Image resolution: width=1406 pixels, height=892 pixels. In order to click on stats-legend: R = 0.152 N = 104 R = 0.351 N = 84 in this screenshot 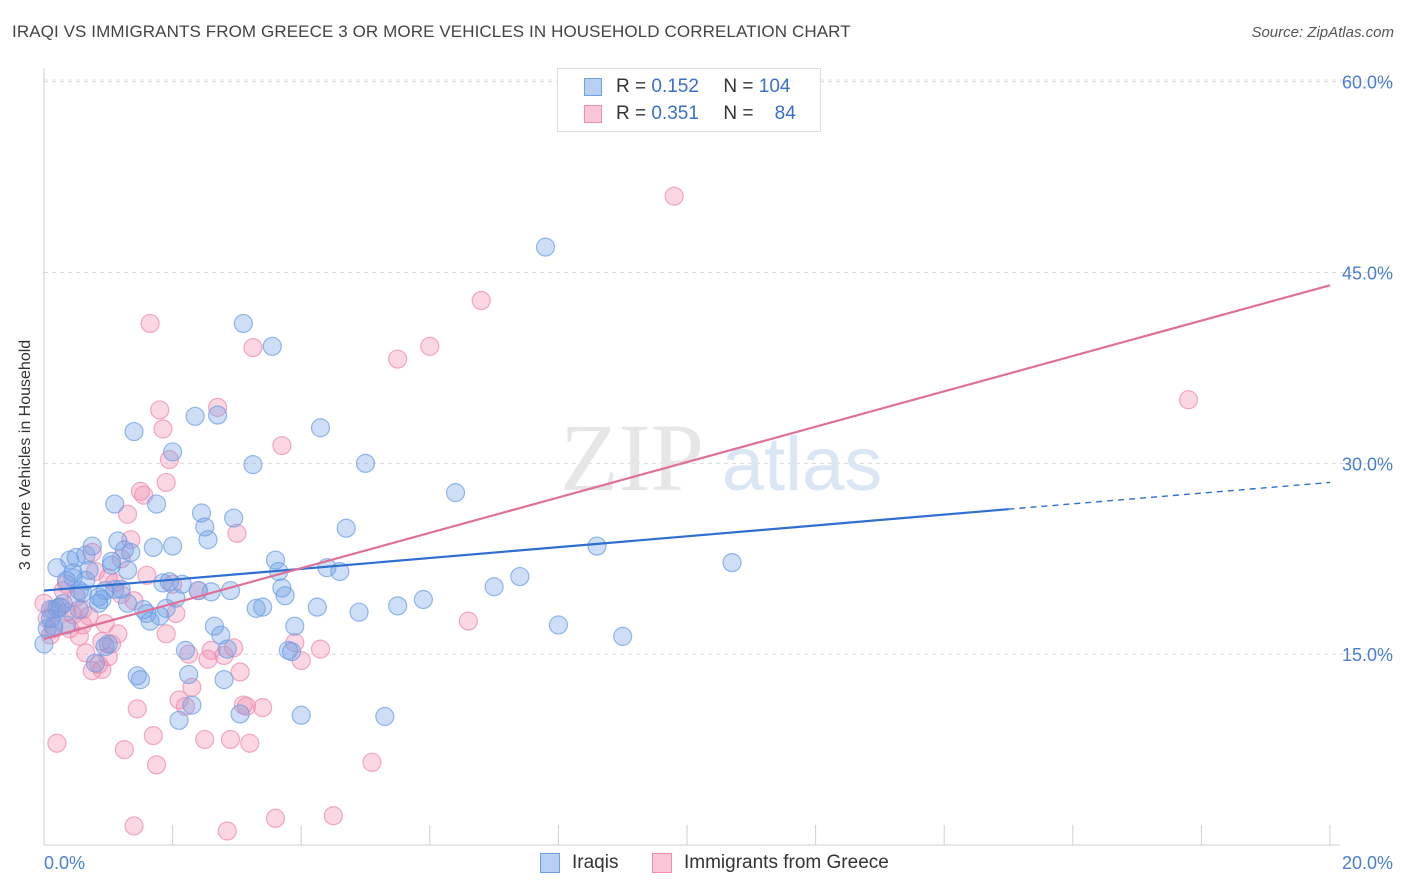, I will do `click(689, 100)`.